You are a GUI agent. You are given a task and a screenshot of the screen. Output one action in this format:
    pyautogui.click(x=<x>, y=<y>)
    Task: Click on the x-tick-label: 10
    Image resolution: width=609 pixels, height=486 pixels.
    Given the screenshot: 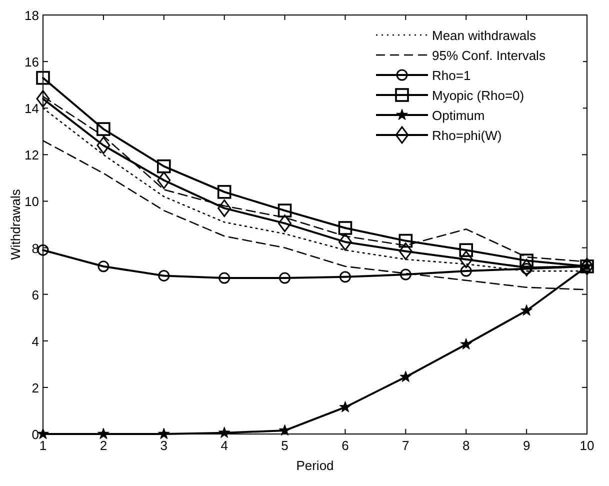 What is the action you would take?
    pyautogui.click(x=587, y=445)
    